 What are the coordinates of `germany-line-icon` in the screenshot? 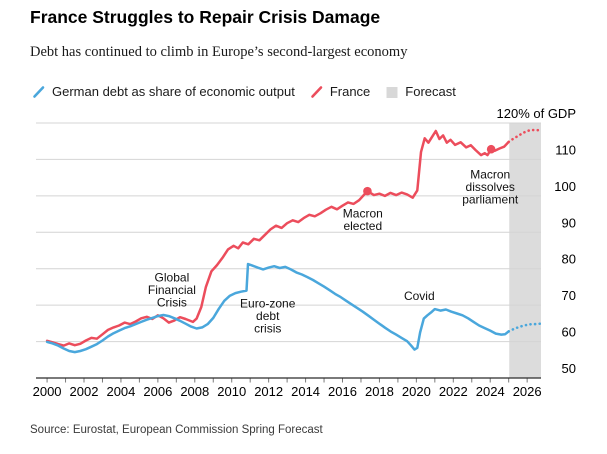 It's located at (39, 91).